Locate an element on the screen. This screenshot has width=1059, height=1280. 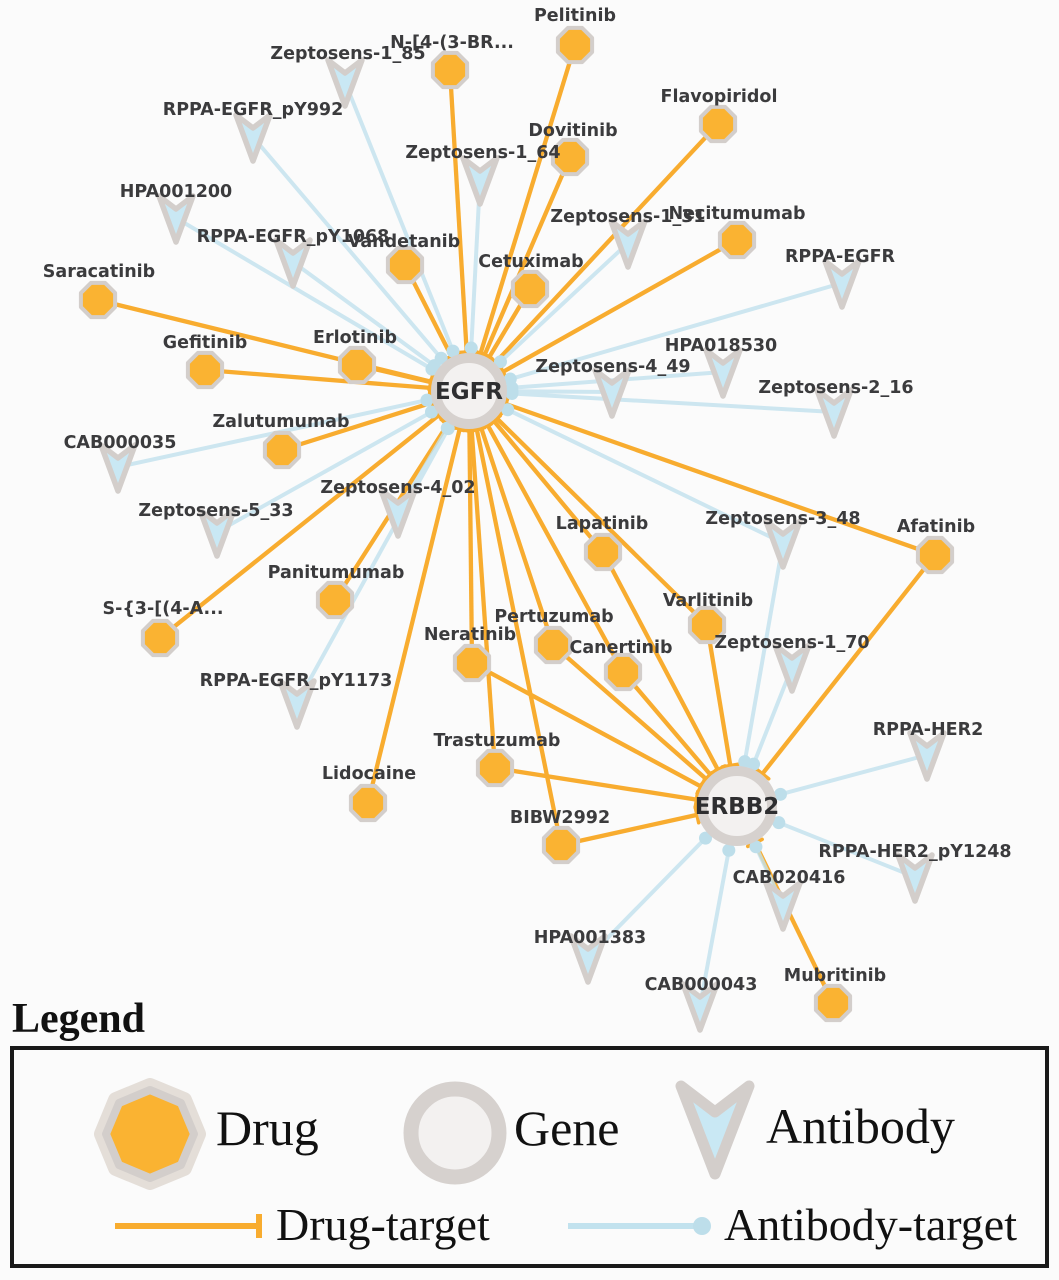
edge-endpoint-markers is located at coordinates (603, 599).